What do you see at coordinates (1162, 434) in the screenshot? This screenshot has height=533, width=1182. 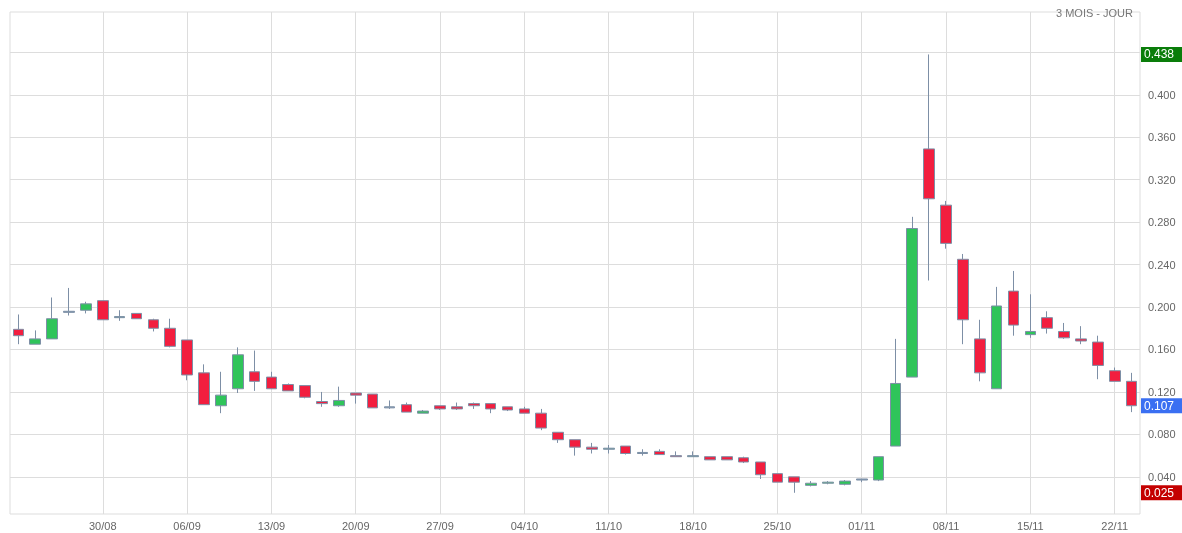 I see `y-tick-label: 0.080` at bounding box center [1162, 434].